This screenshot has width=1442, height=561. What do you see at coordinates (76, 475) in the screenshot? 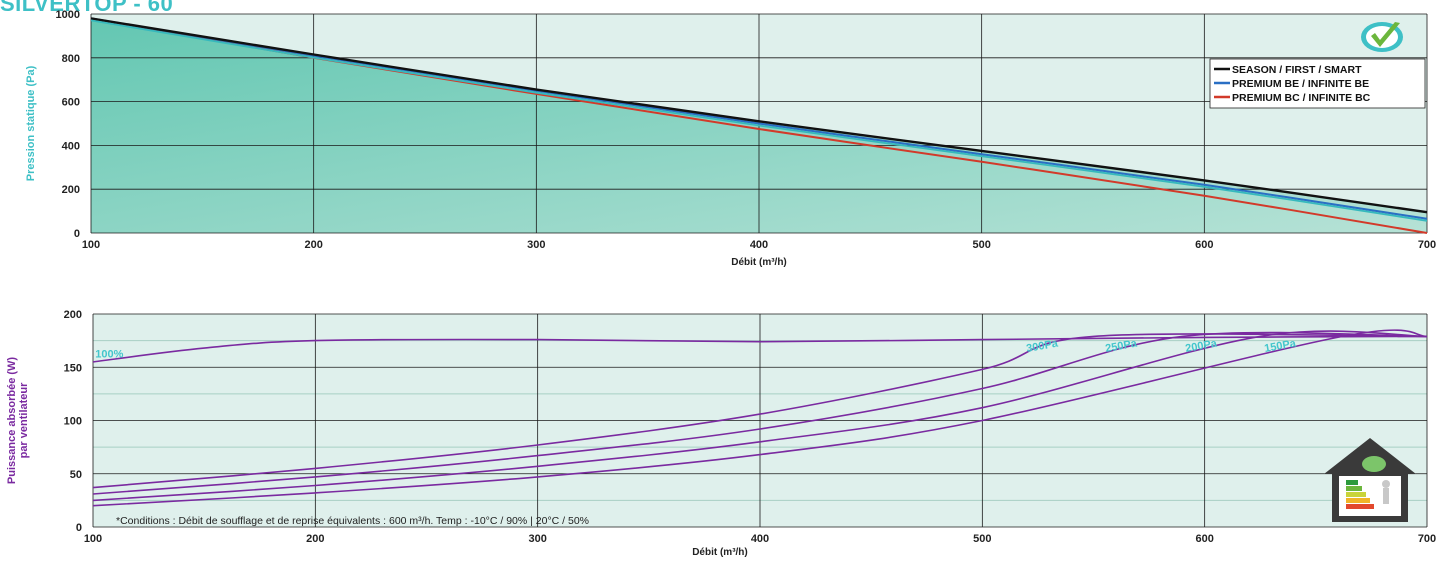
I see `y-tick-label: 50` at bounding box center [76, 475].